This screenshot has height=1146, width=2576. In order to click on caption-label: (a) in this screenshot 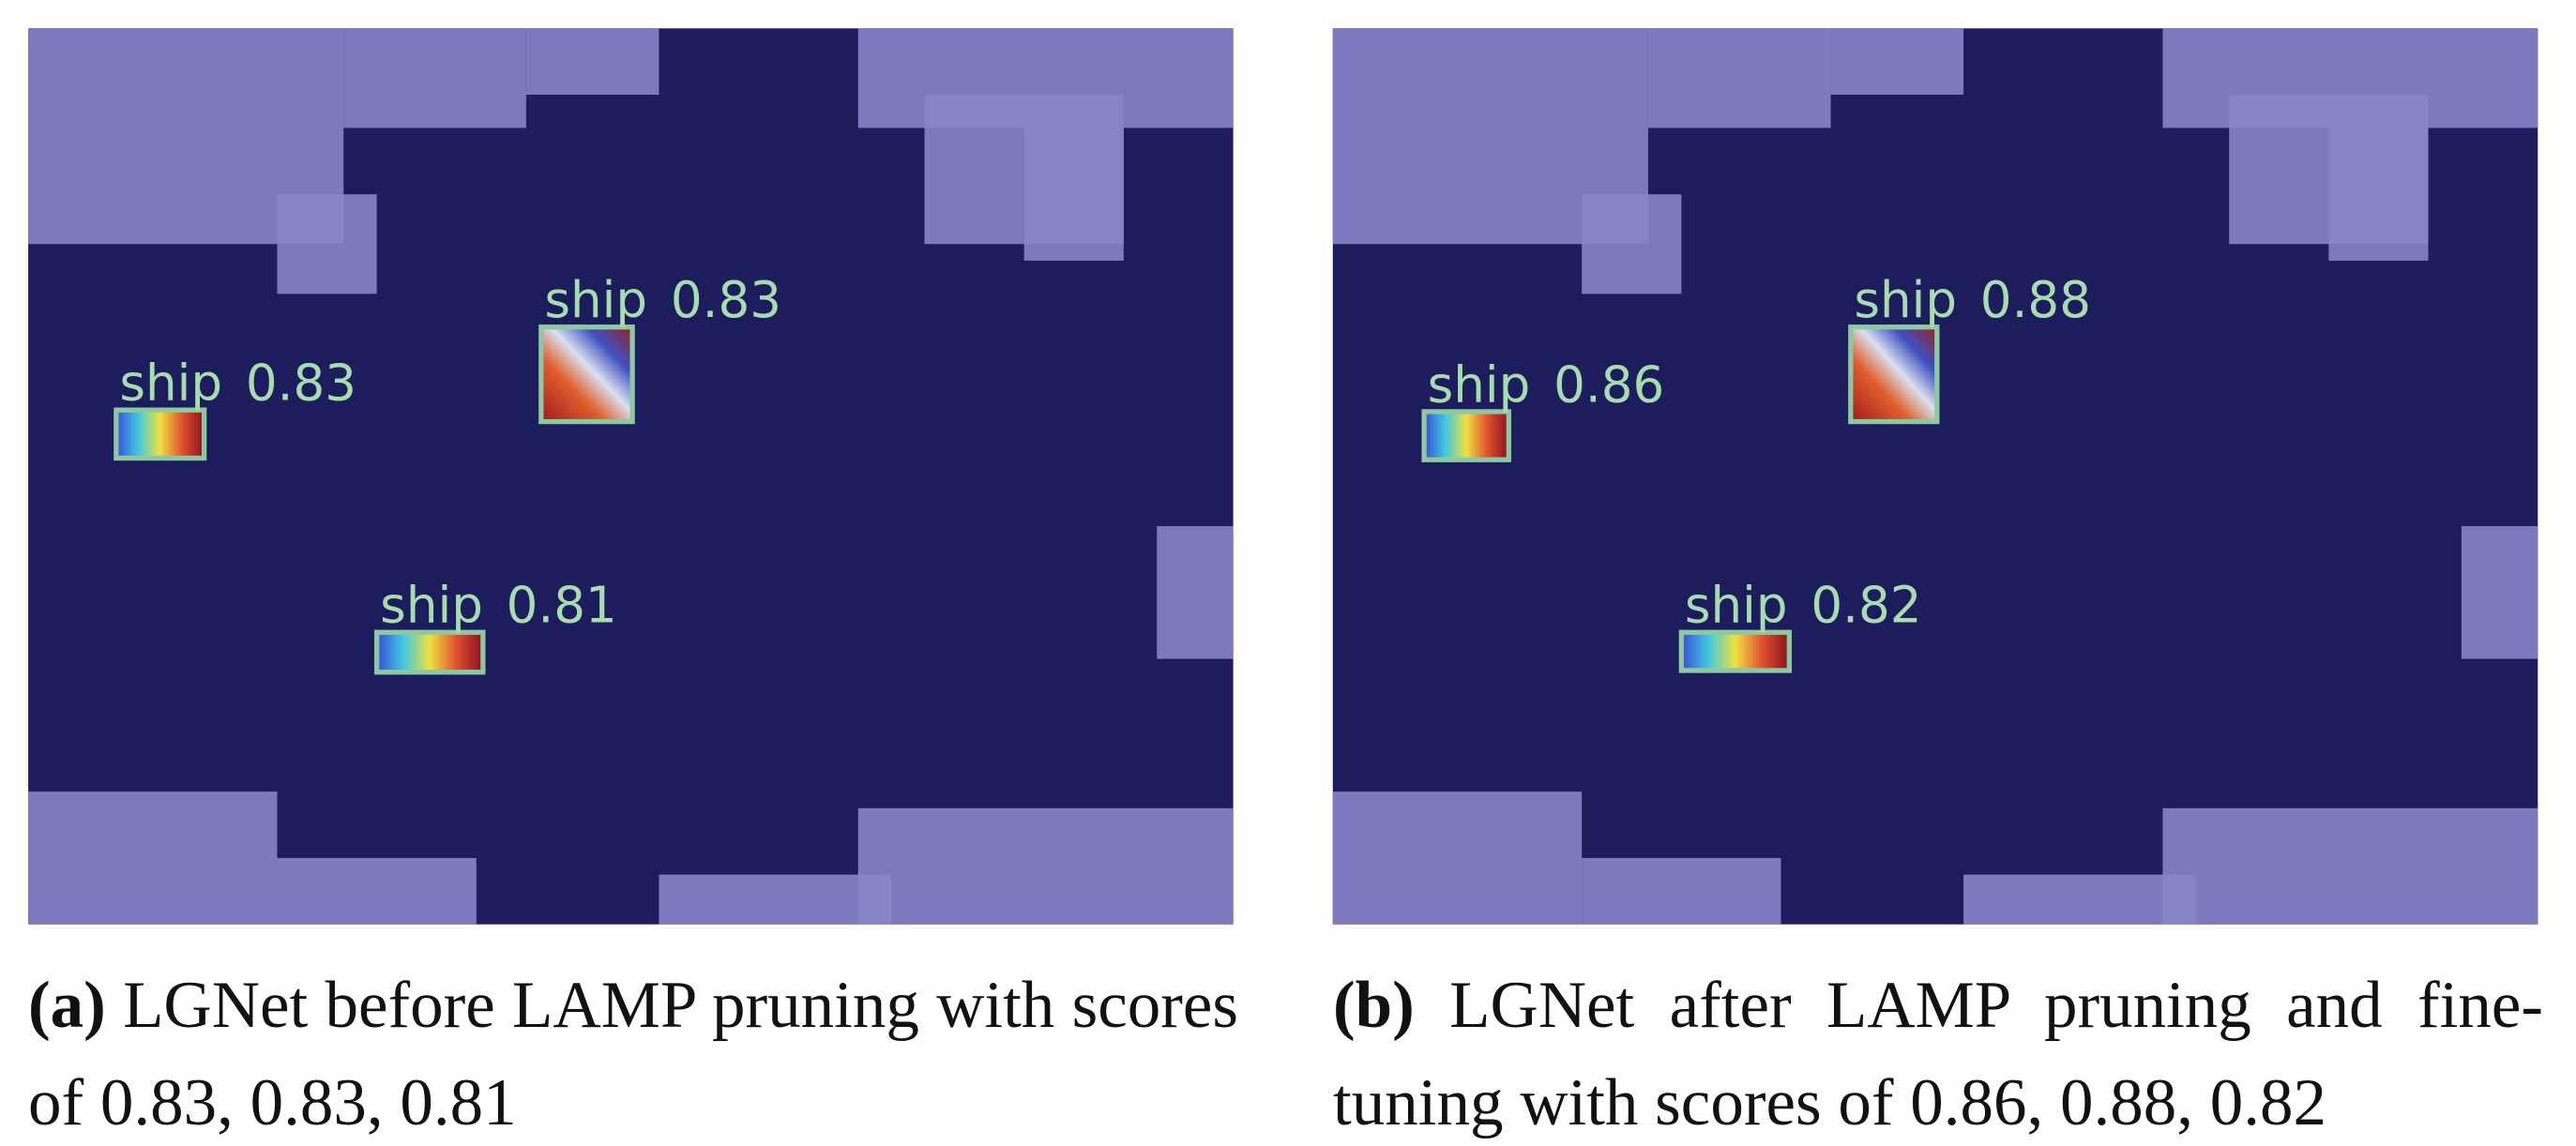, I will do `click(67, 1005)`.